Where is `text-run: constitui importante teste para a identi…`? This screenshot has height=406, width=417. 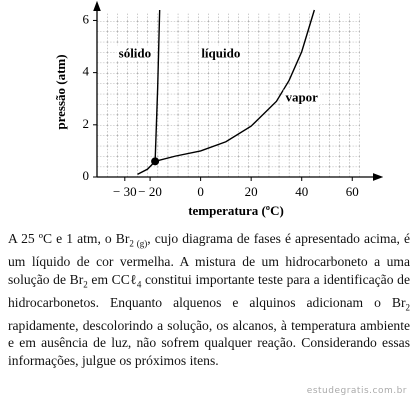
text-run: constitui importante teste para a identi… is located at coordinates (209, 290).